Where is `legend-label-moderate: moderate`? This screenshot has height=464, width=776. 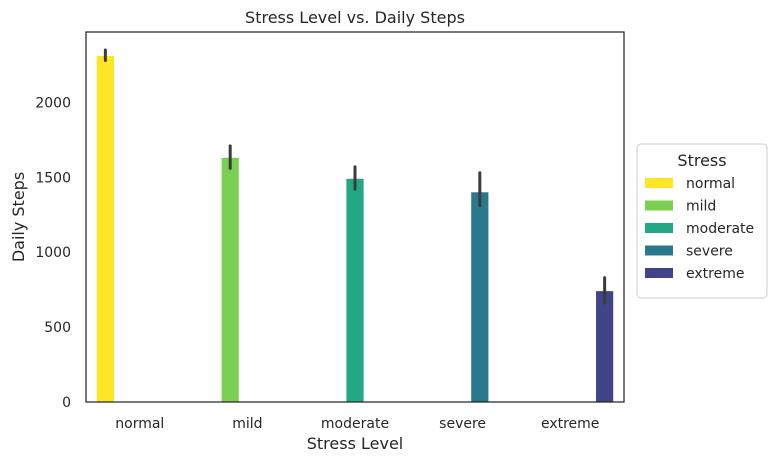 legend-label-moderate: moderate is located at coordinates (720, 229).